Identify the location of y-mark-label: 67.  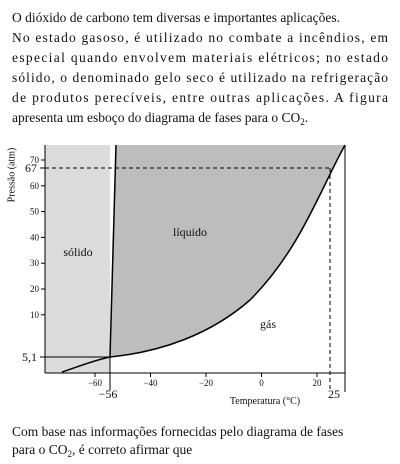
(31, 168).